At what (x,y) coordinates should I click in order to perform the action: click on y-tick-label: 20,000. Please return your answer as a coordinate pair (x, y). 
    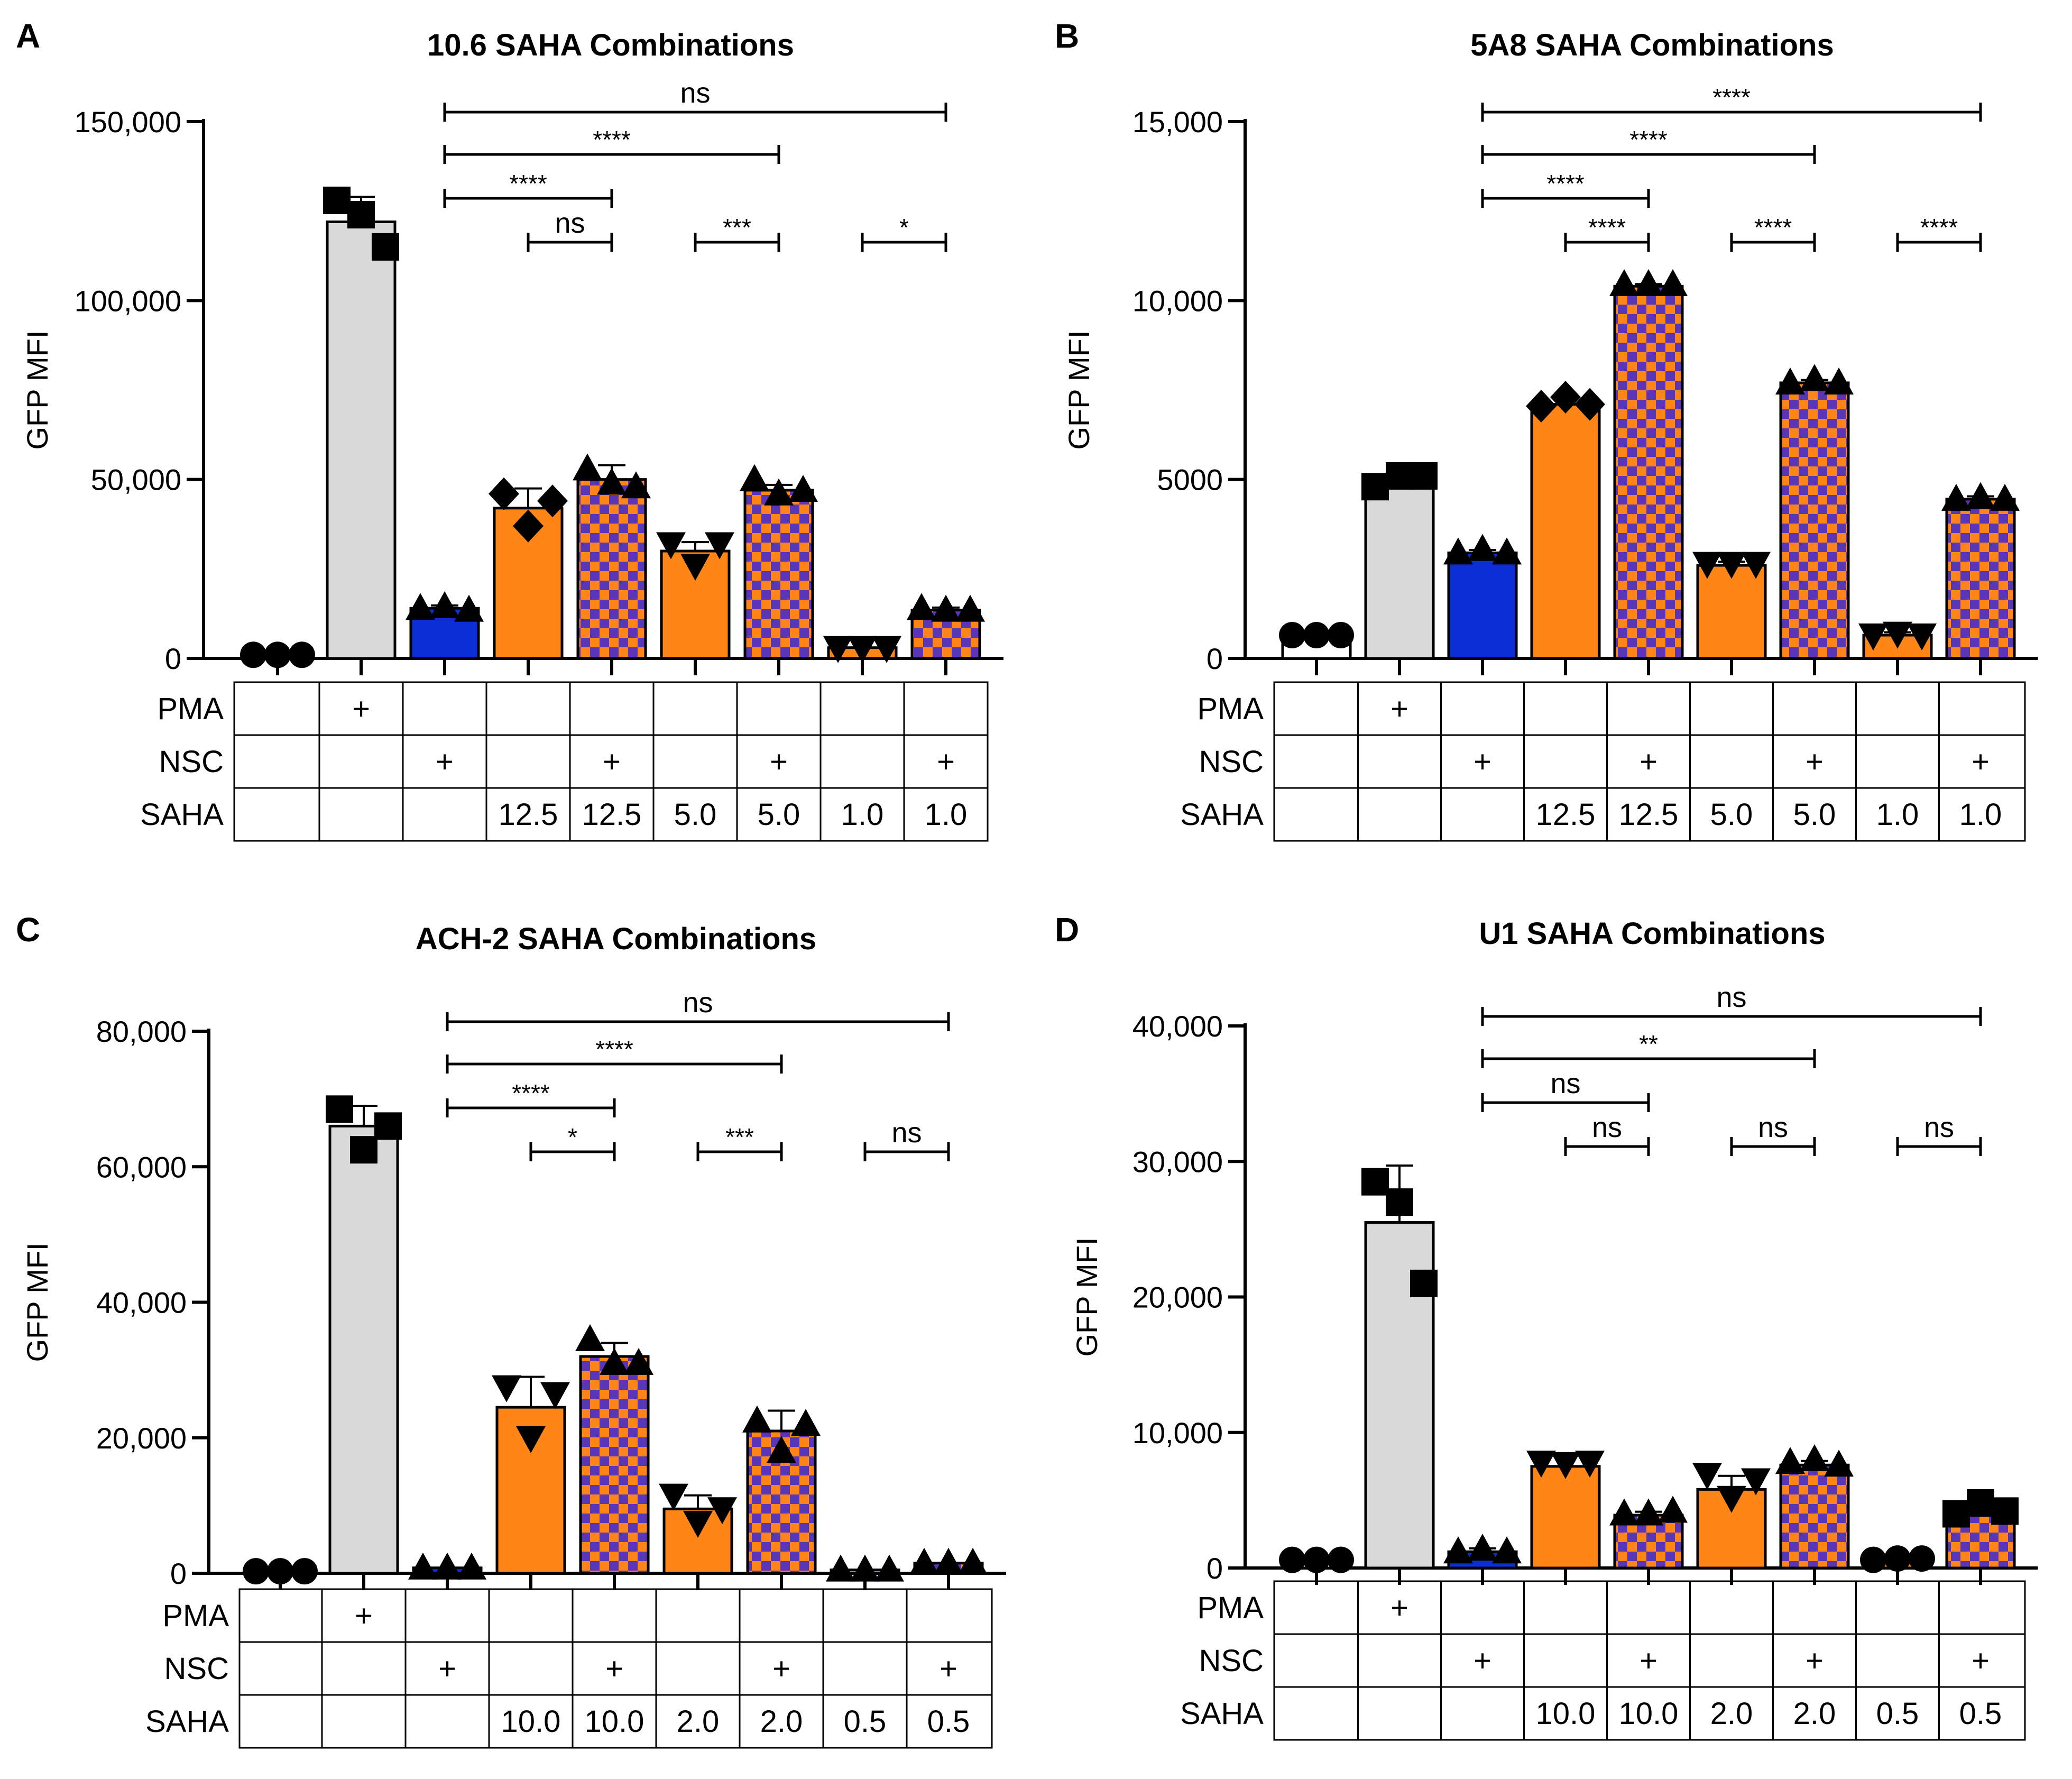
    Looking at the image, I should click on (141, 1438).